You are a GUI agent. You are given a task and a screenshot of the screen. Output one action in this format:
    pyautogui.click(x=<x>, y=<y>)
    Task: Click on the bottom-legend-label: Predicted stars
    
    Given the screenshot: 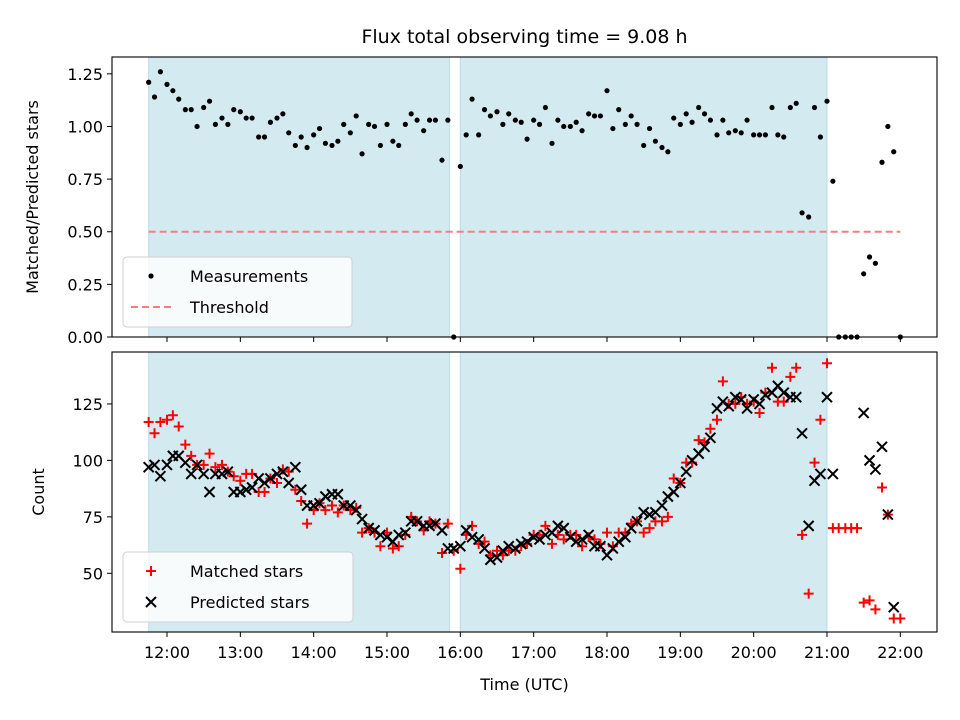 What is the action you would take?
    pyautogui.click(x=250, y=602)
    